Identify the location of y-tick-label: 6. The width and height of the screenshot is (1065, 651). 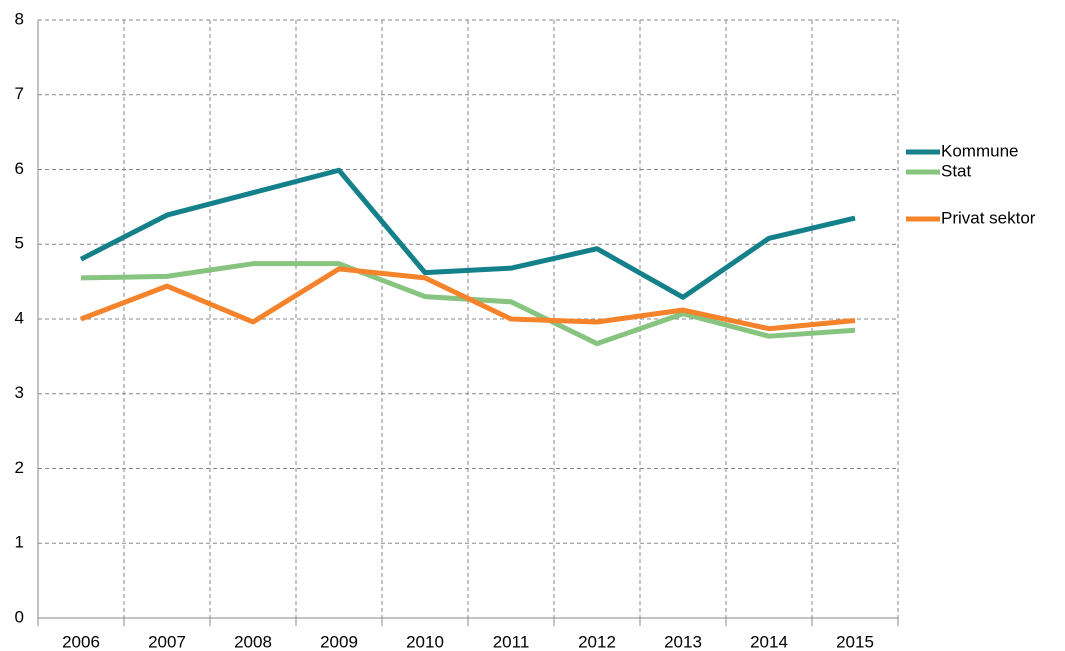
(19, 168).